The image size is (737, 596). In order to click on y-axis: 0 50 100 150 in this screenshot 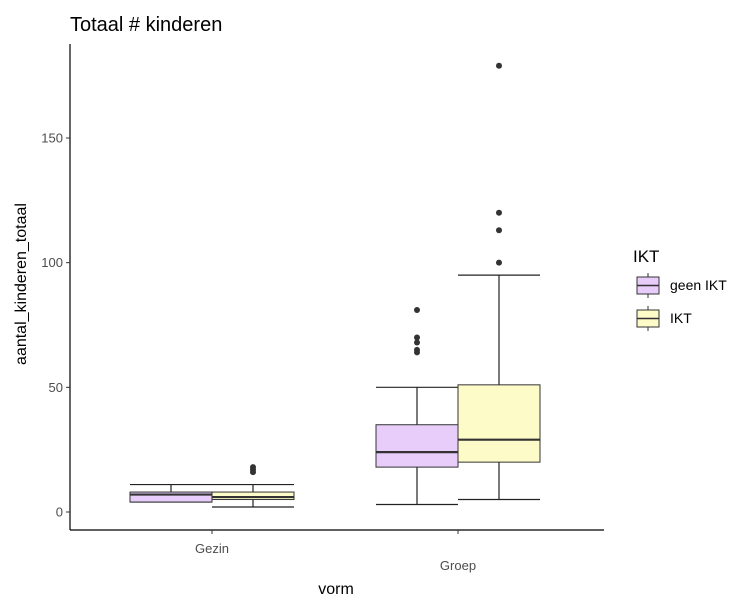, I will do `click(56, 287)`.